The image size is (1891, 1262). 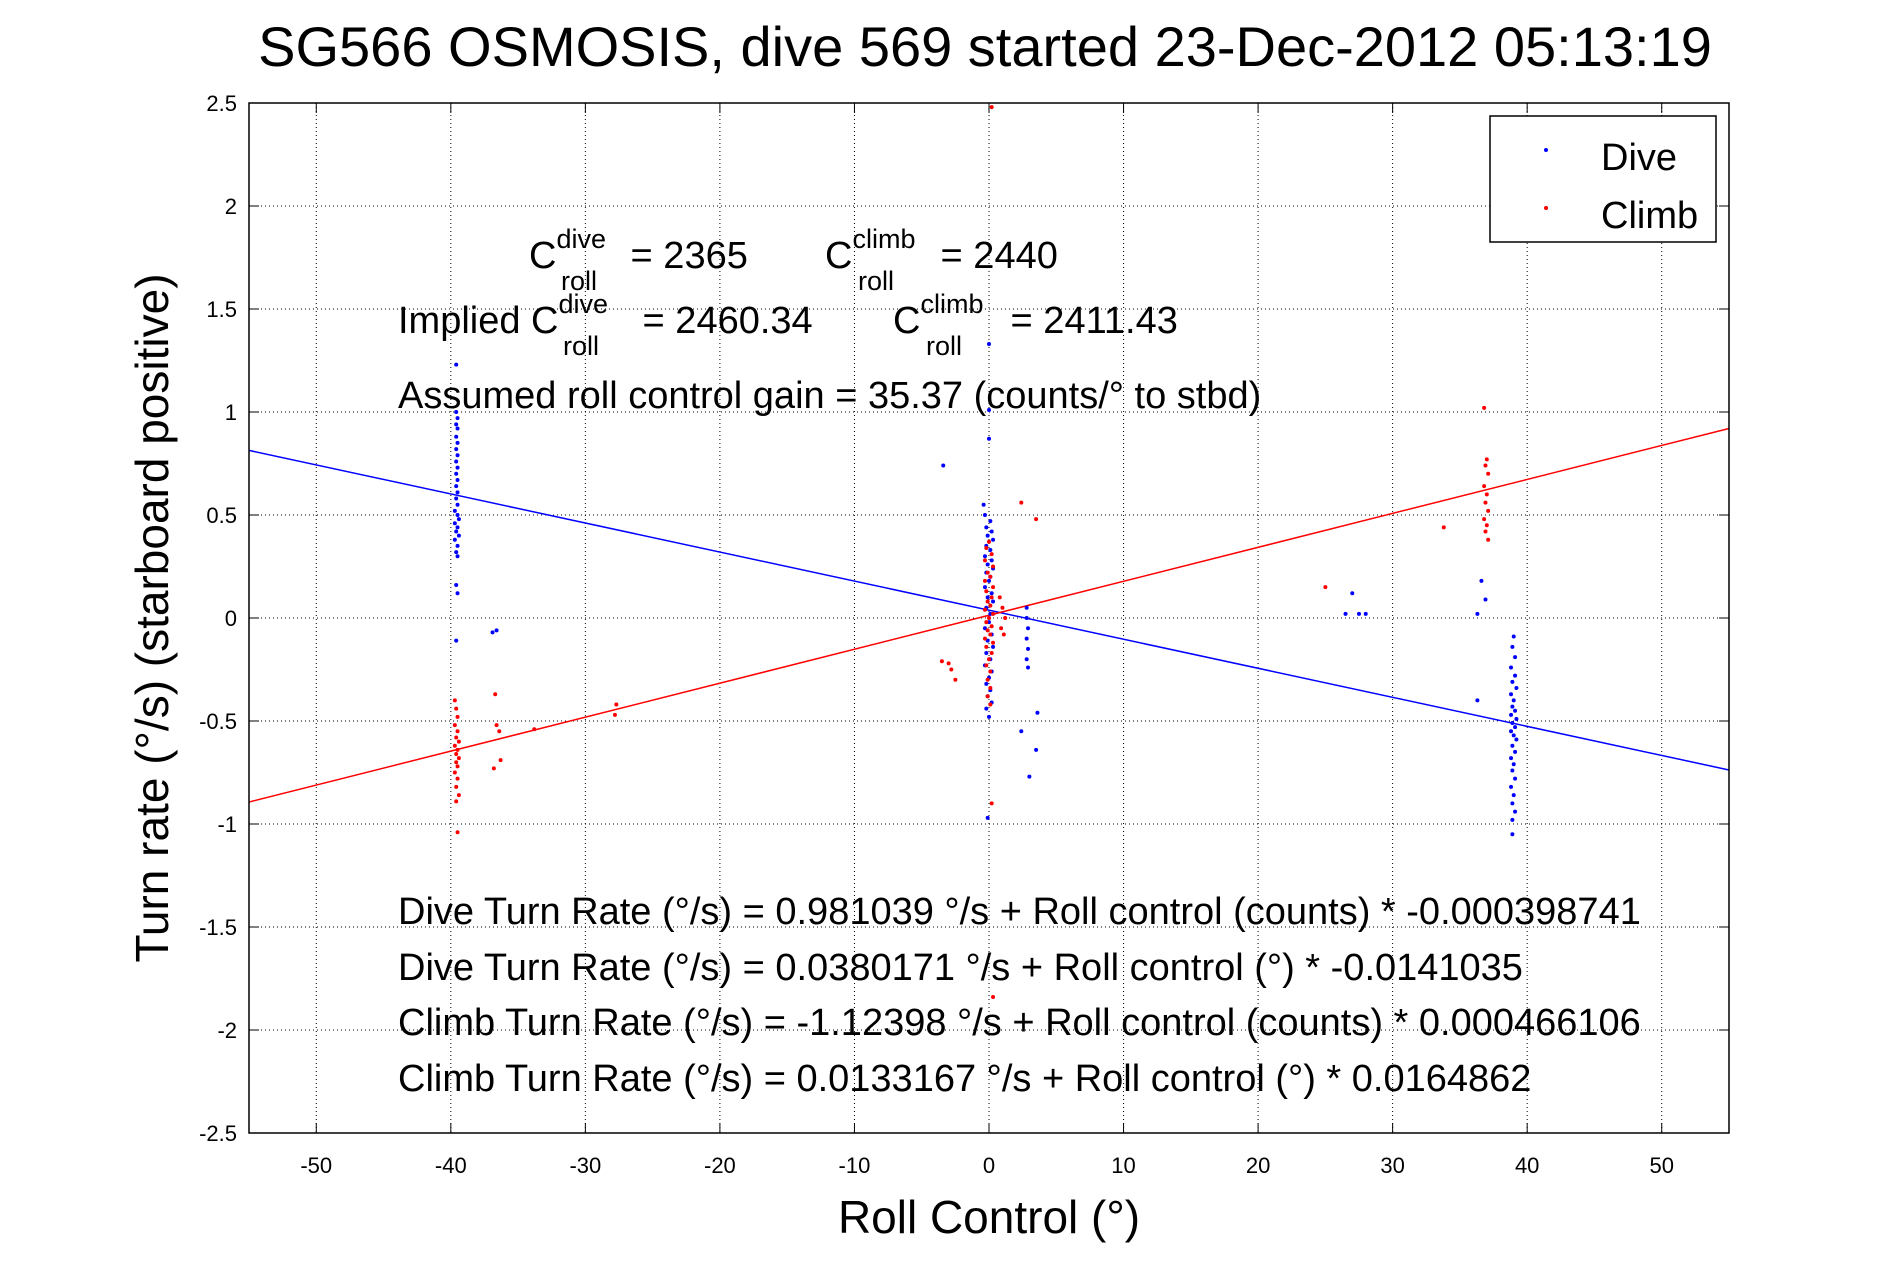 What do you see at coordinates (1546, 208) in the screenshot?
I see `legend-marker-climb` at bounding box center [1546, 208].